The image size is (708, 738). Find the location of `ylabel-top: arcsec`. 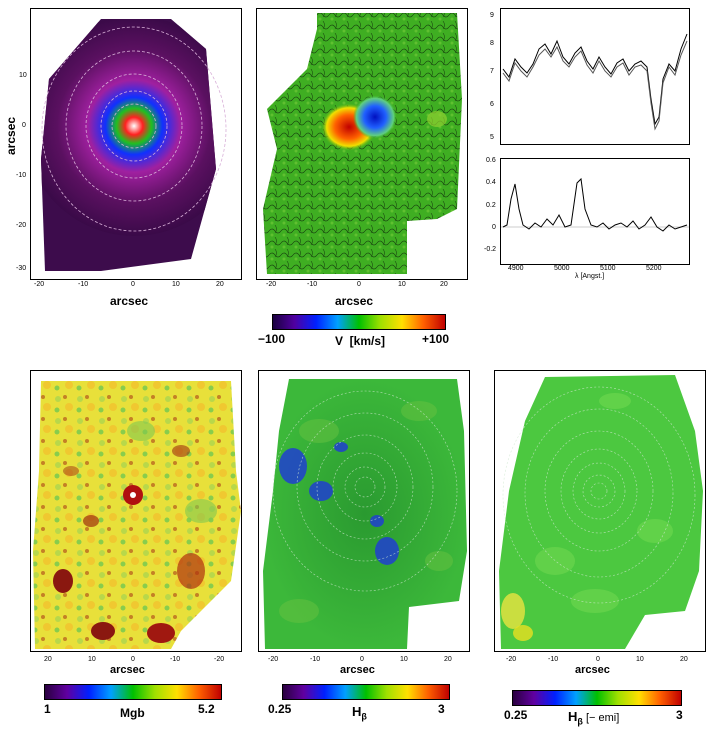

ylabel-top: arcsec is located at coordinates (11, 135).